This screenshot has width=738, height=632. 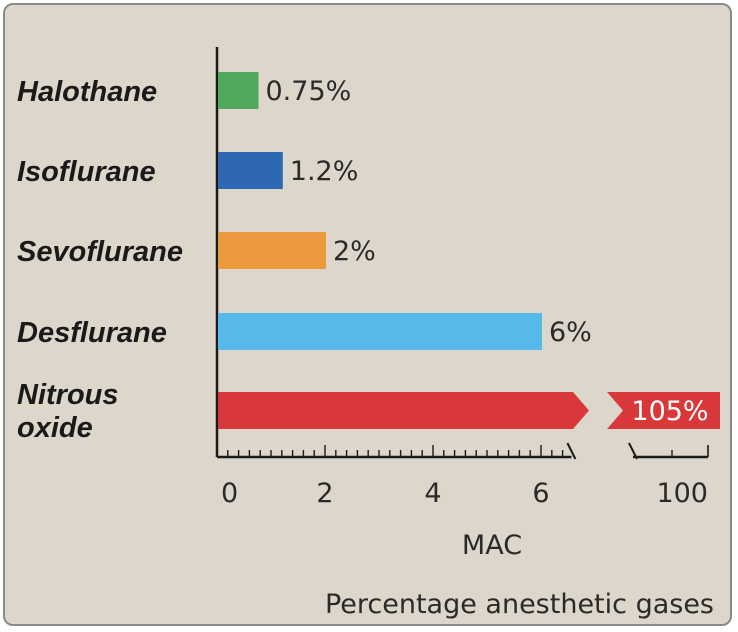 What do you see at coordinates (86, 172) in the screenshot?
I see `category-label: Isoflurane` at bounding box center [86, 172].